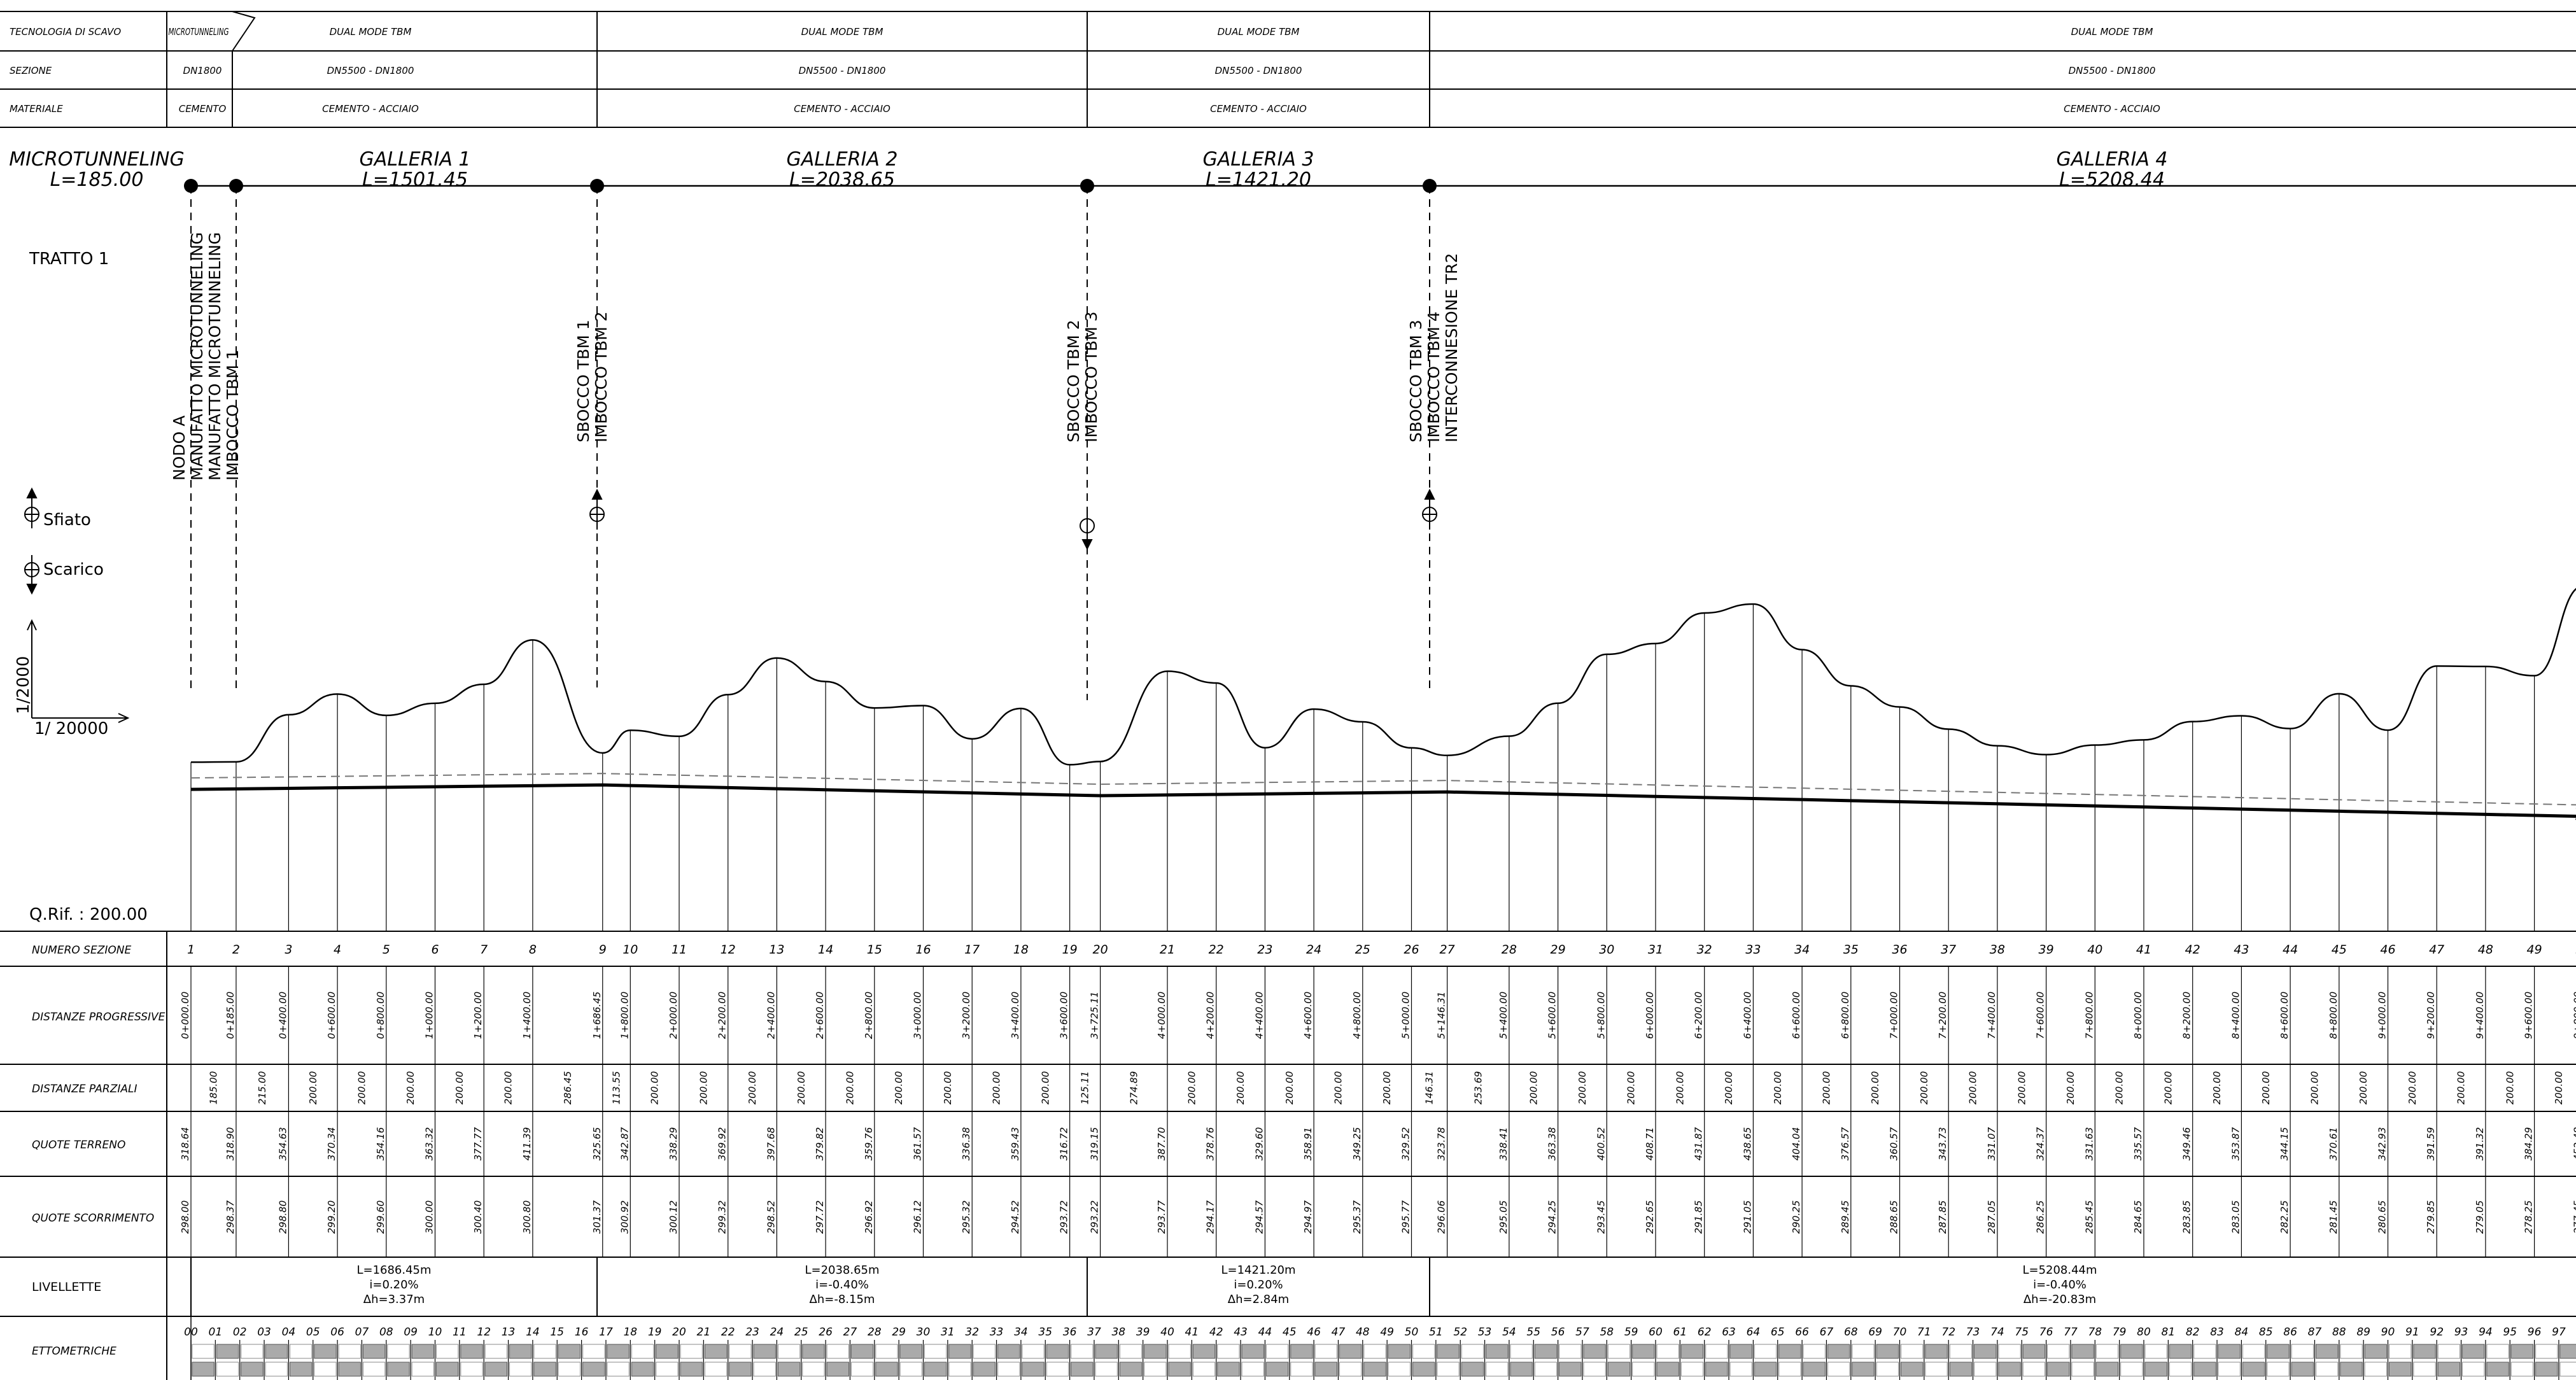 Image resolution: width=2576 pixels, height=1380 pixels. Describe the element at coordinates (1748, 1144) in the screenshot. I see `ground-level: 438.65` at that location.